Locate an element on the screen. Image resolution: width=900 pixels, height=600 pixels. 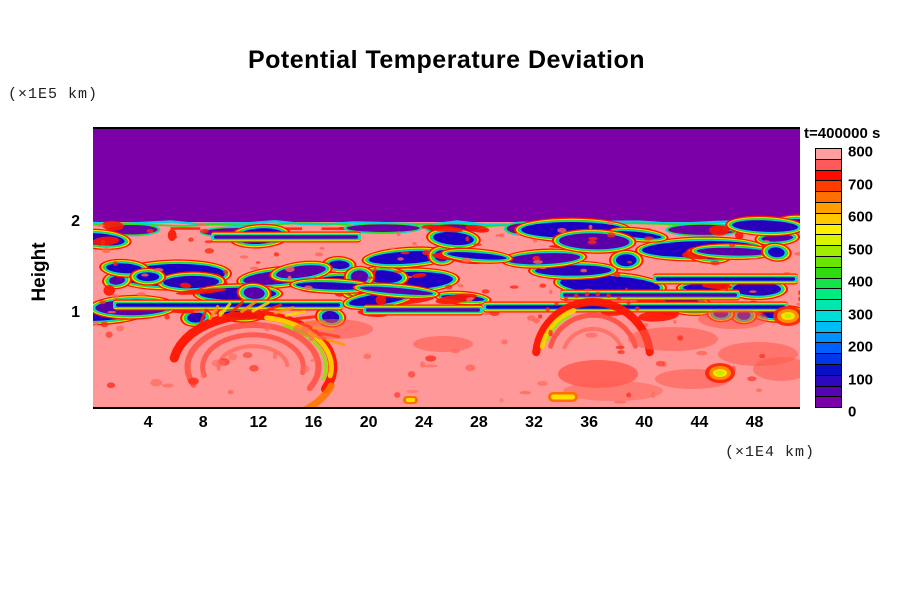
colorbar-tick-label: 400 is located at coordinates (861, 282).